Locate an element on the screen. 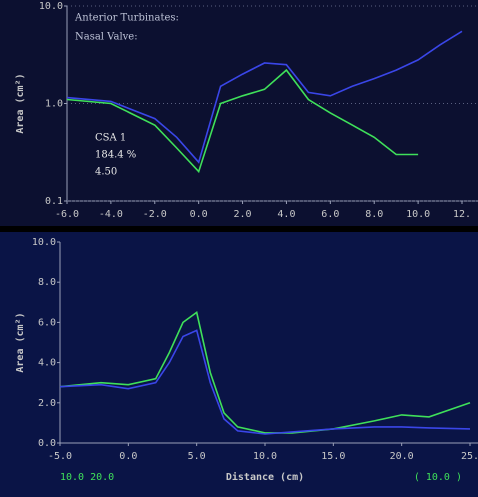 Image resolution: width=478 pixels, height=497 pixels. x-tick-label: 12. is located at coordinates (462, 214).